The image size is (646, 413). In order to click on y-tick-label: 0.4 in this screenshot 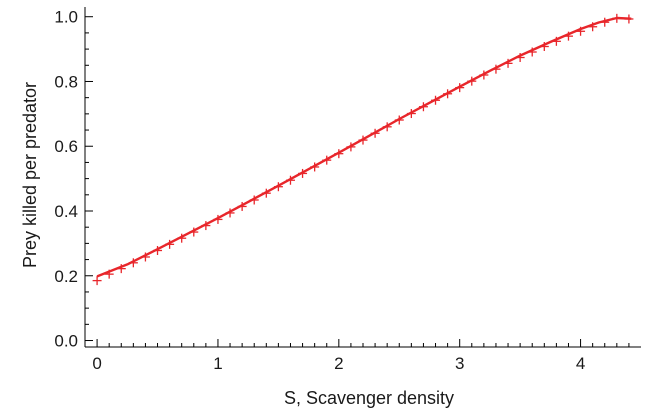, I will do `click(66, 211)`.